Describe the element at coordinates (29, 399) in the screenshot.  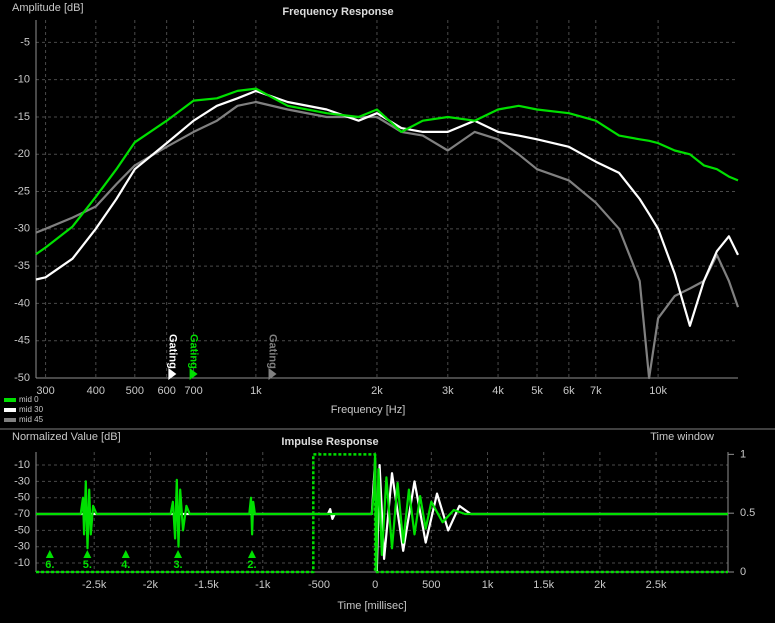
I see `legend-label: mid 0` at that location.